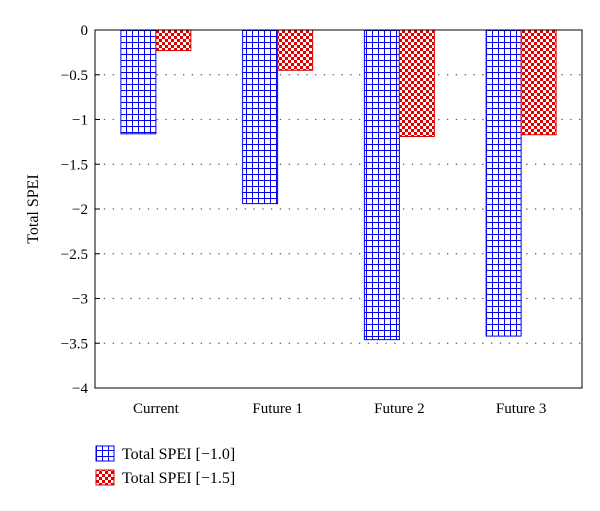  Describe the element at coordinates (156, 409) in the screenshot. I see `x-tick-label-0: Current` at that location.